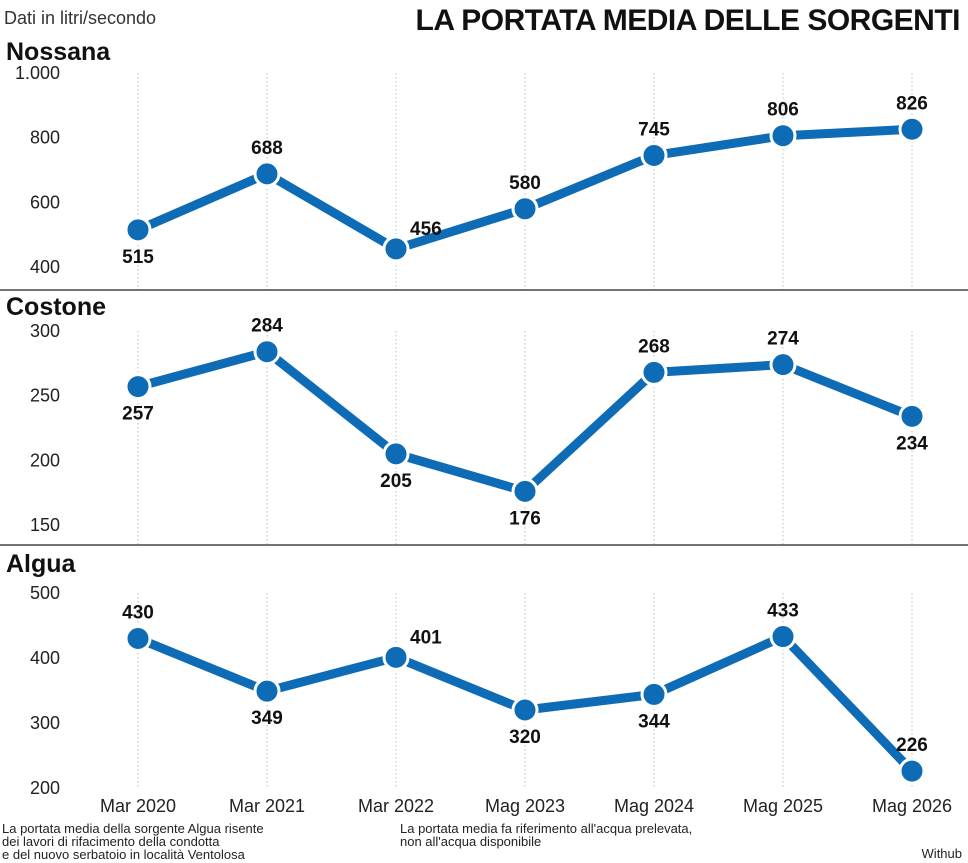 The image size is (968, 863). Describe the element at coordinates (396, 806) in the screenshot. I see `x-tick-label: Mar 2022` at that location.